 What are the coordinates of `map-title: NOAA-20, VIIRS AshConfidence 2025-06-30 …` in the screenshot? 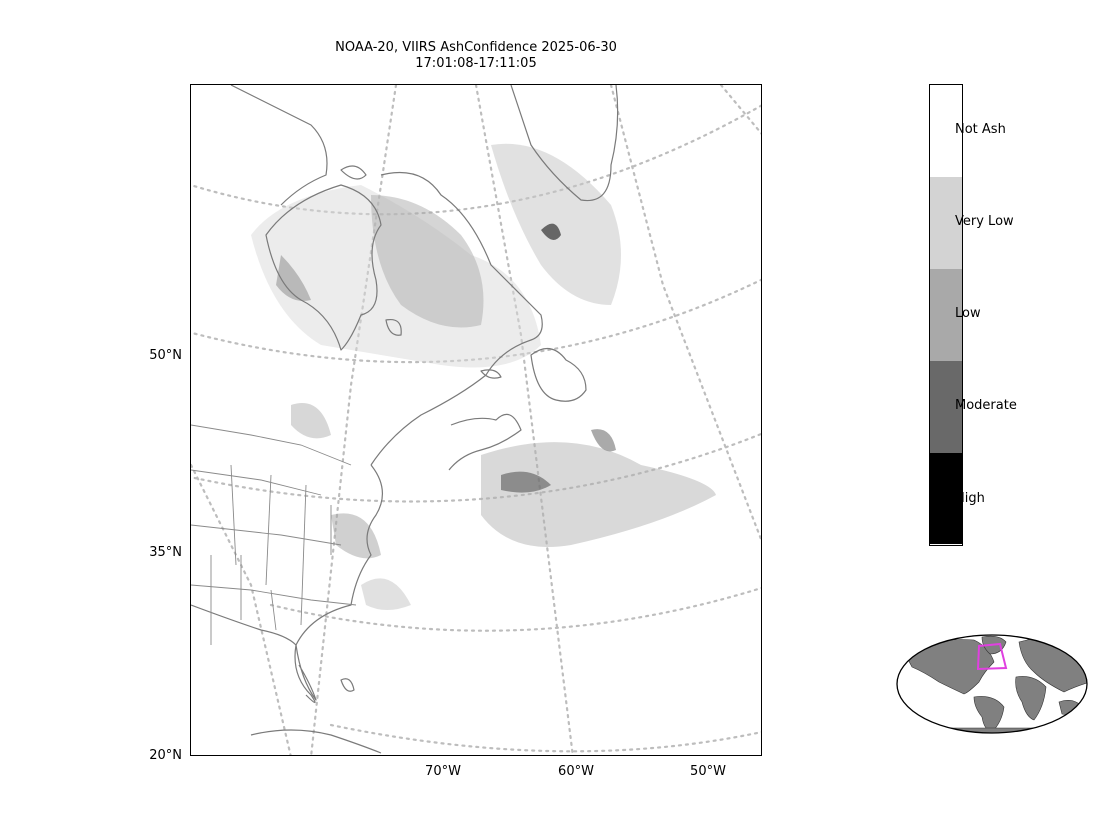 It's located at (476, 56).